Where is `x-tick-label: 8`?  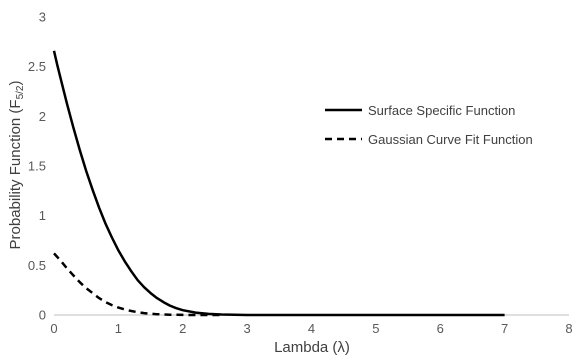
x-tick-label: 8 is located at coordinates (568, 328).